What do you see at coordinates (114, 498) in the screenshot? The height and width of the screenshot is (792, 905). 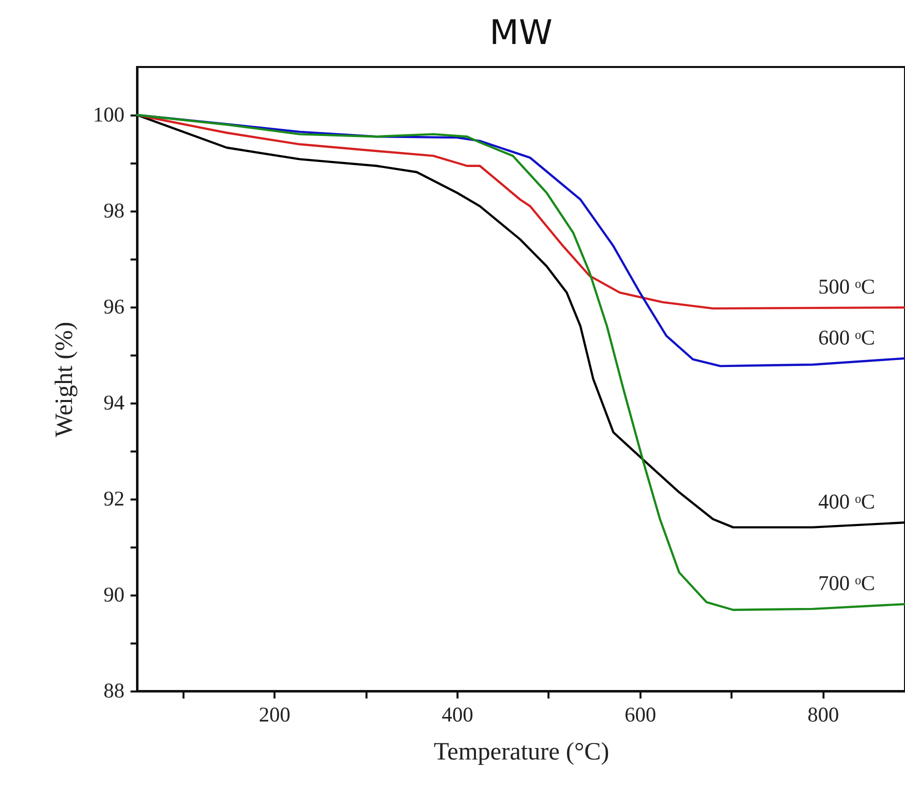 I see `y-tick-label: 92` at bounding box center [114, 498].